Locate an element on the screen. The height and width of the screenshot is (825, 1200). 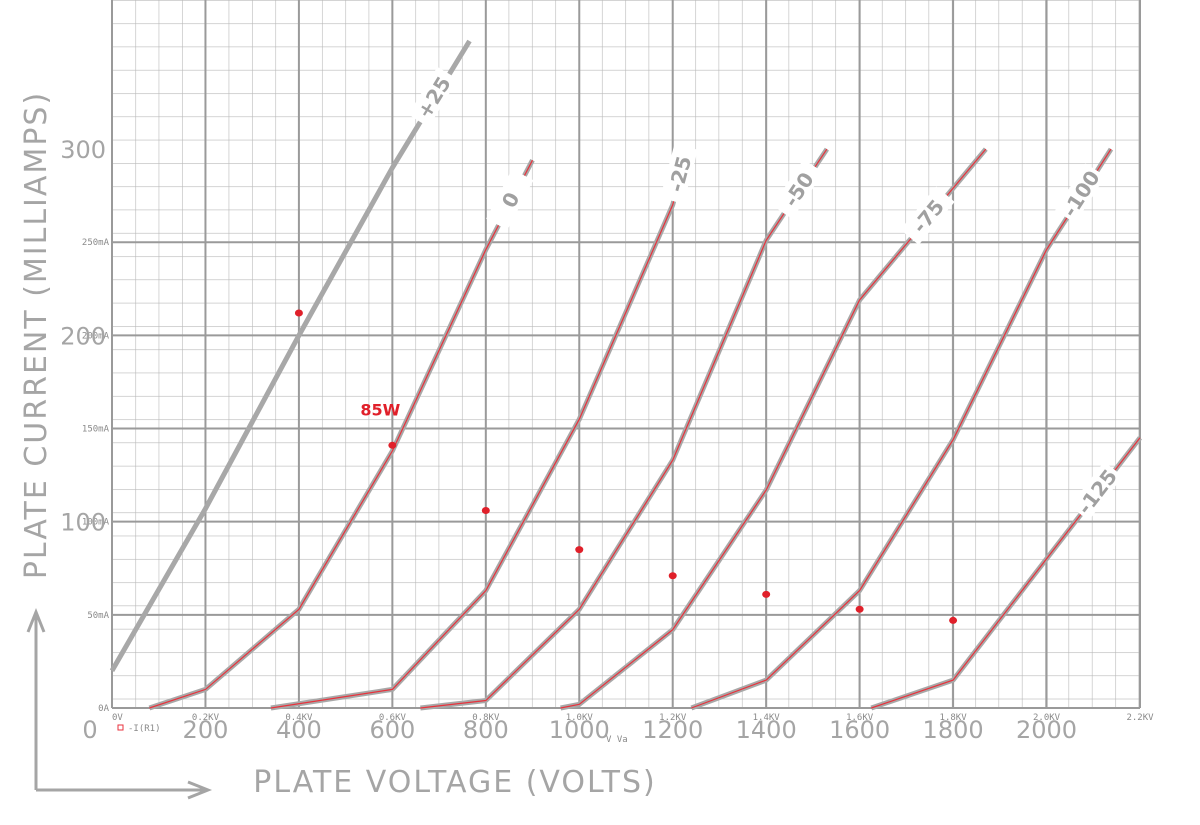
x-tick-label: 1.6KV is located at coordinates (860, 718).